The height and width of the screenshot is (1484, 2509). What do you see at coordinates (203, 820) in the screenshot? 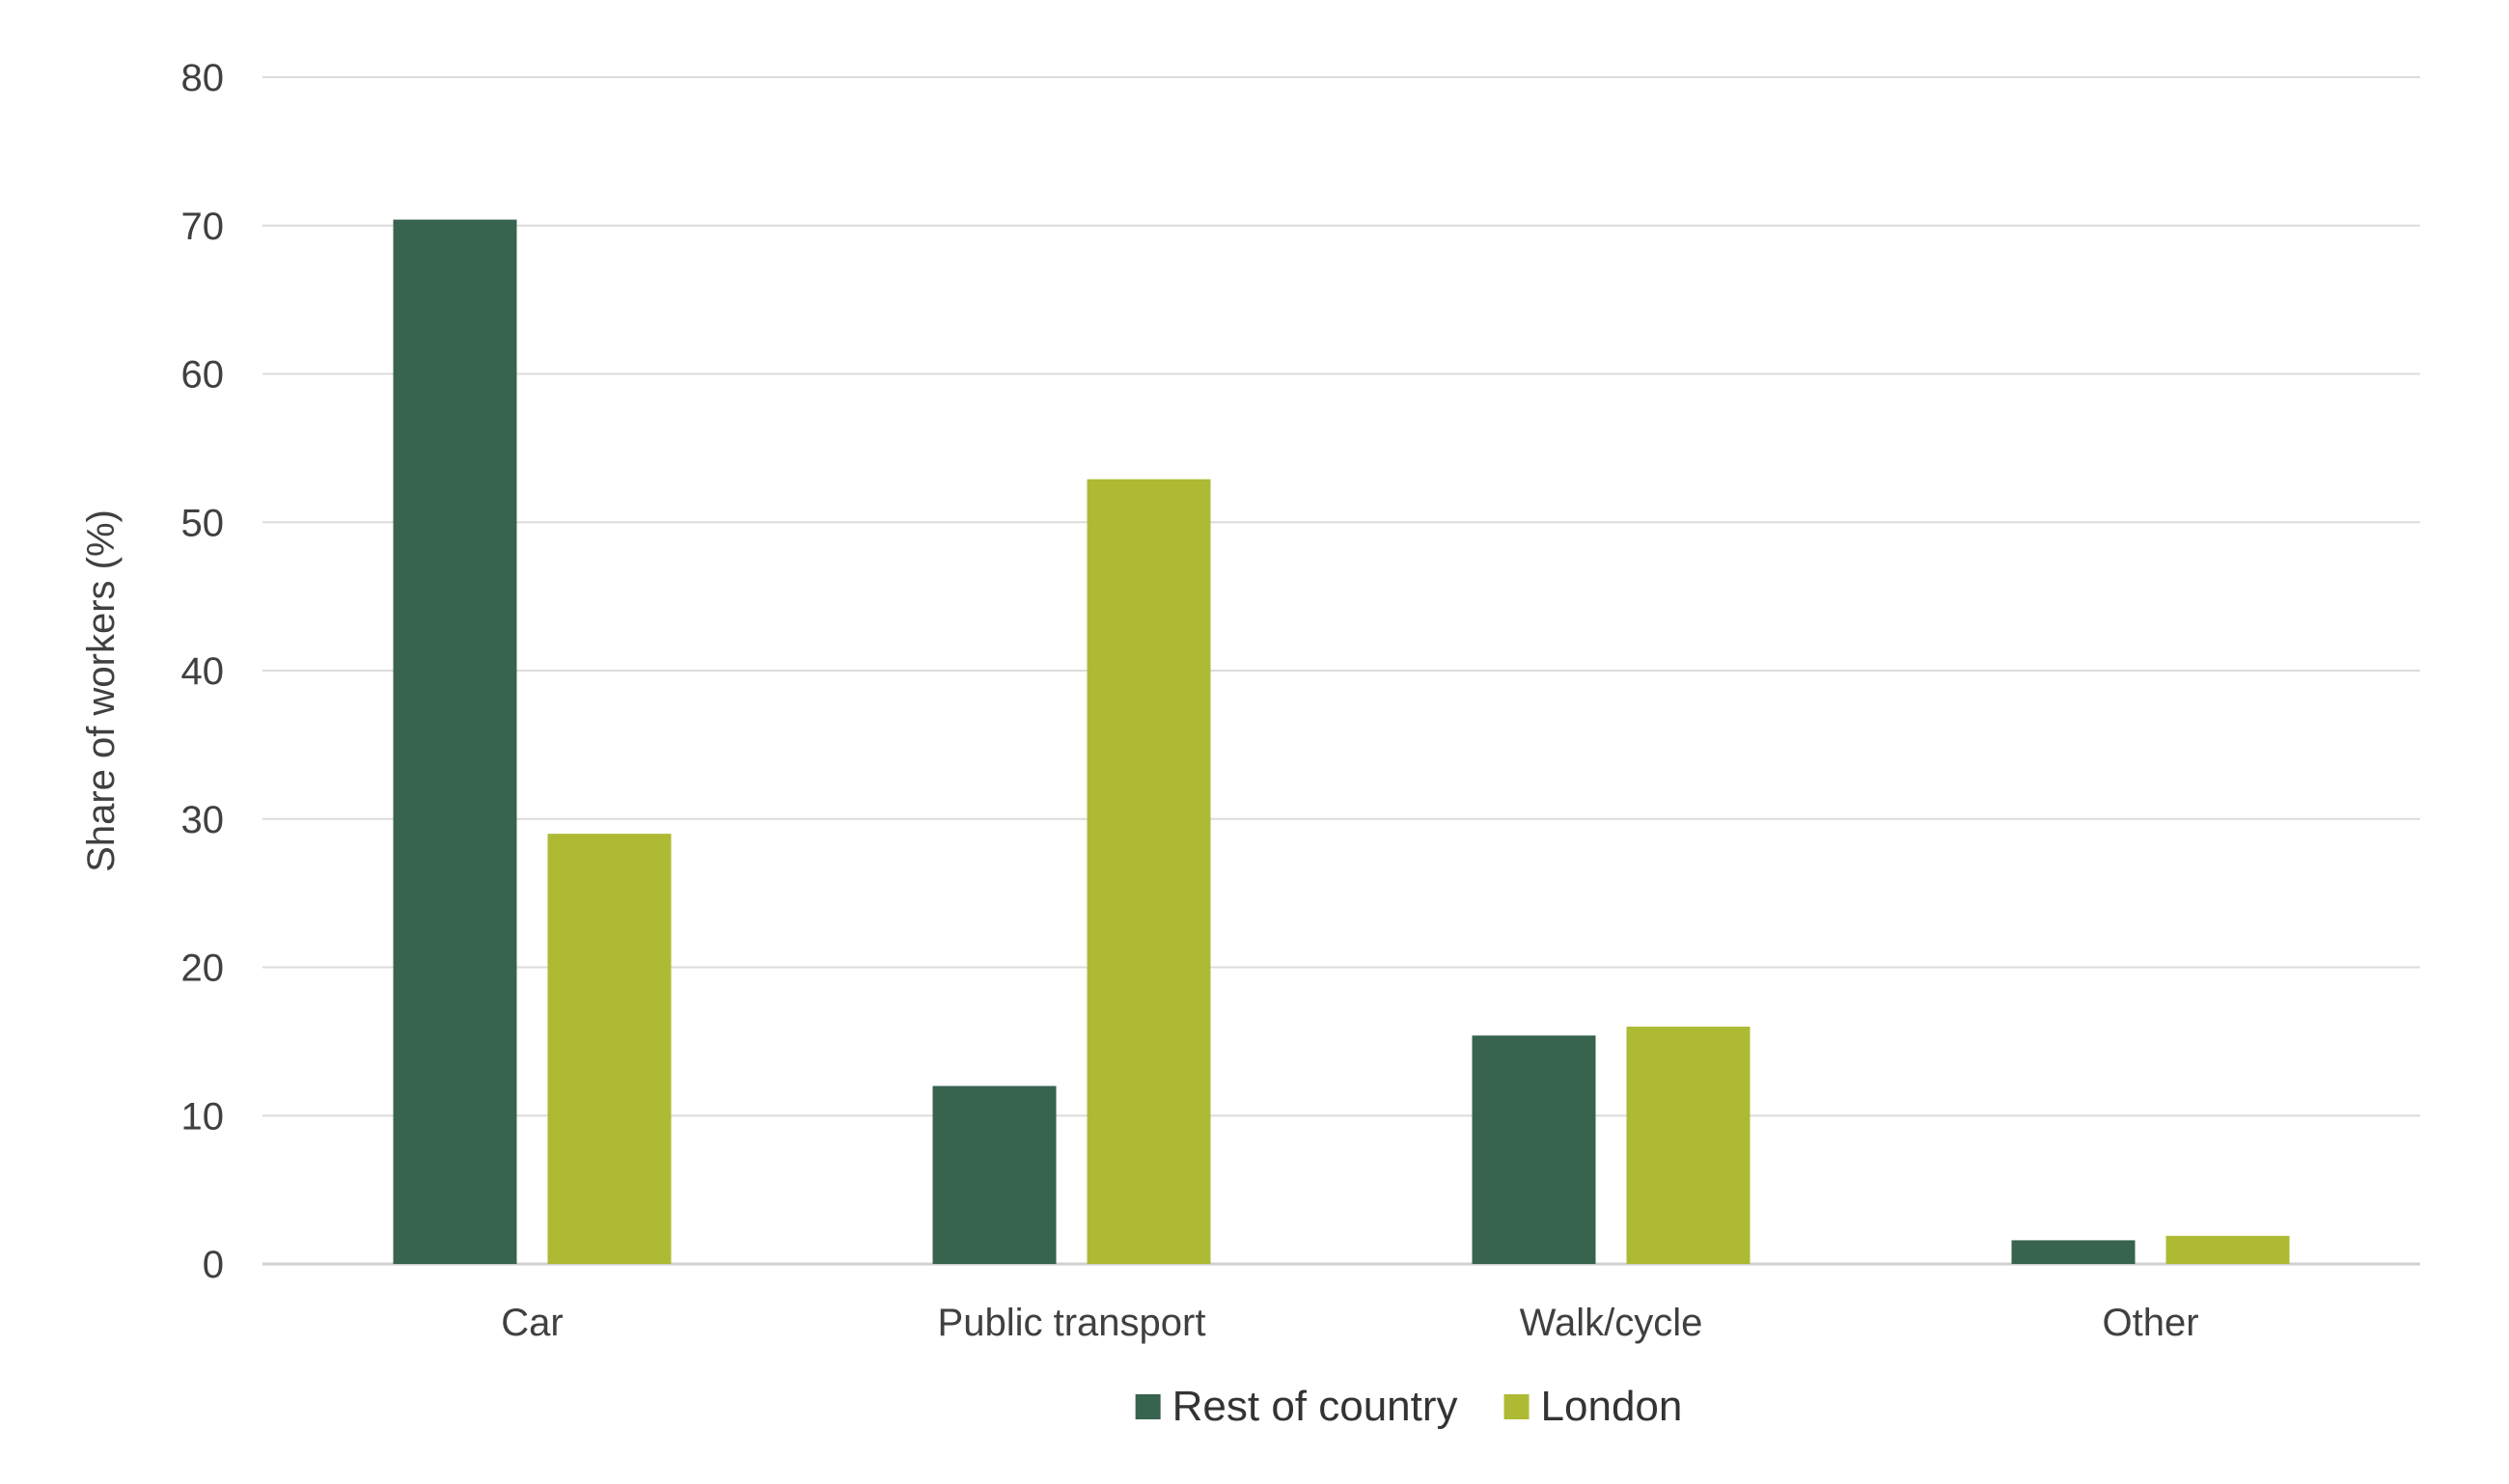
I see `y-tick-label: 30` at bounding box center [203, 820].